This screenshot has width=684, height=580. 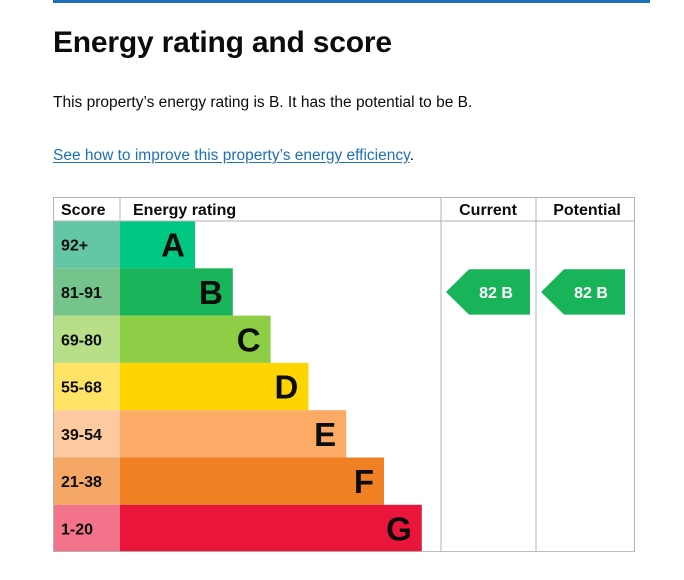 I want to click on rating-letter-a: A, so click(x=173, y=245).